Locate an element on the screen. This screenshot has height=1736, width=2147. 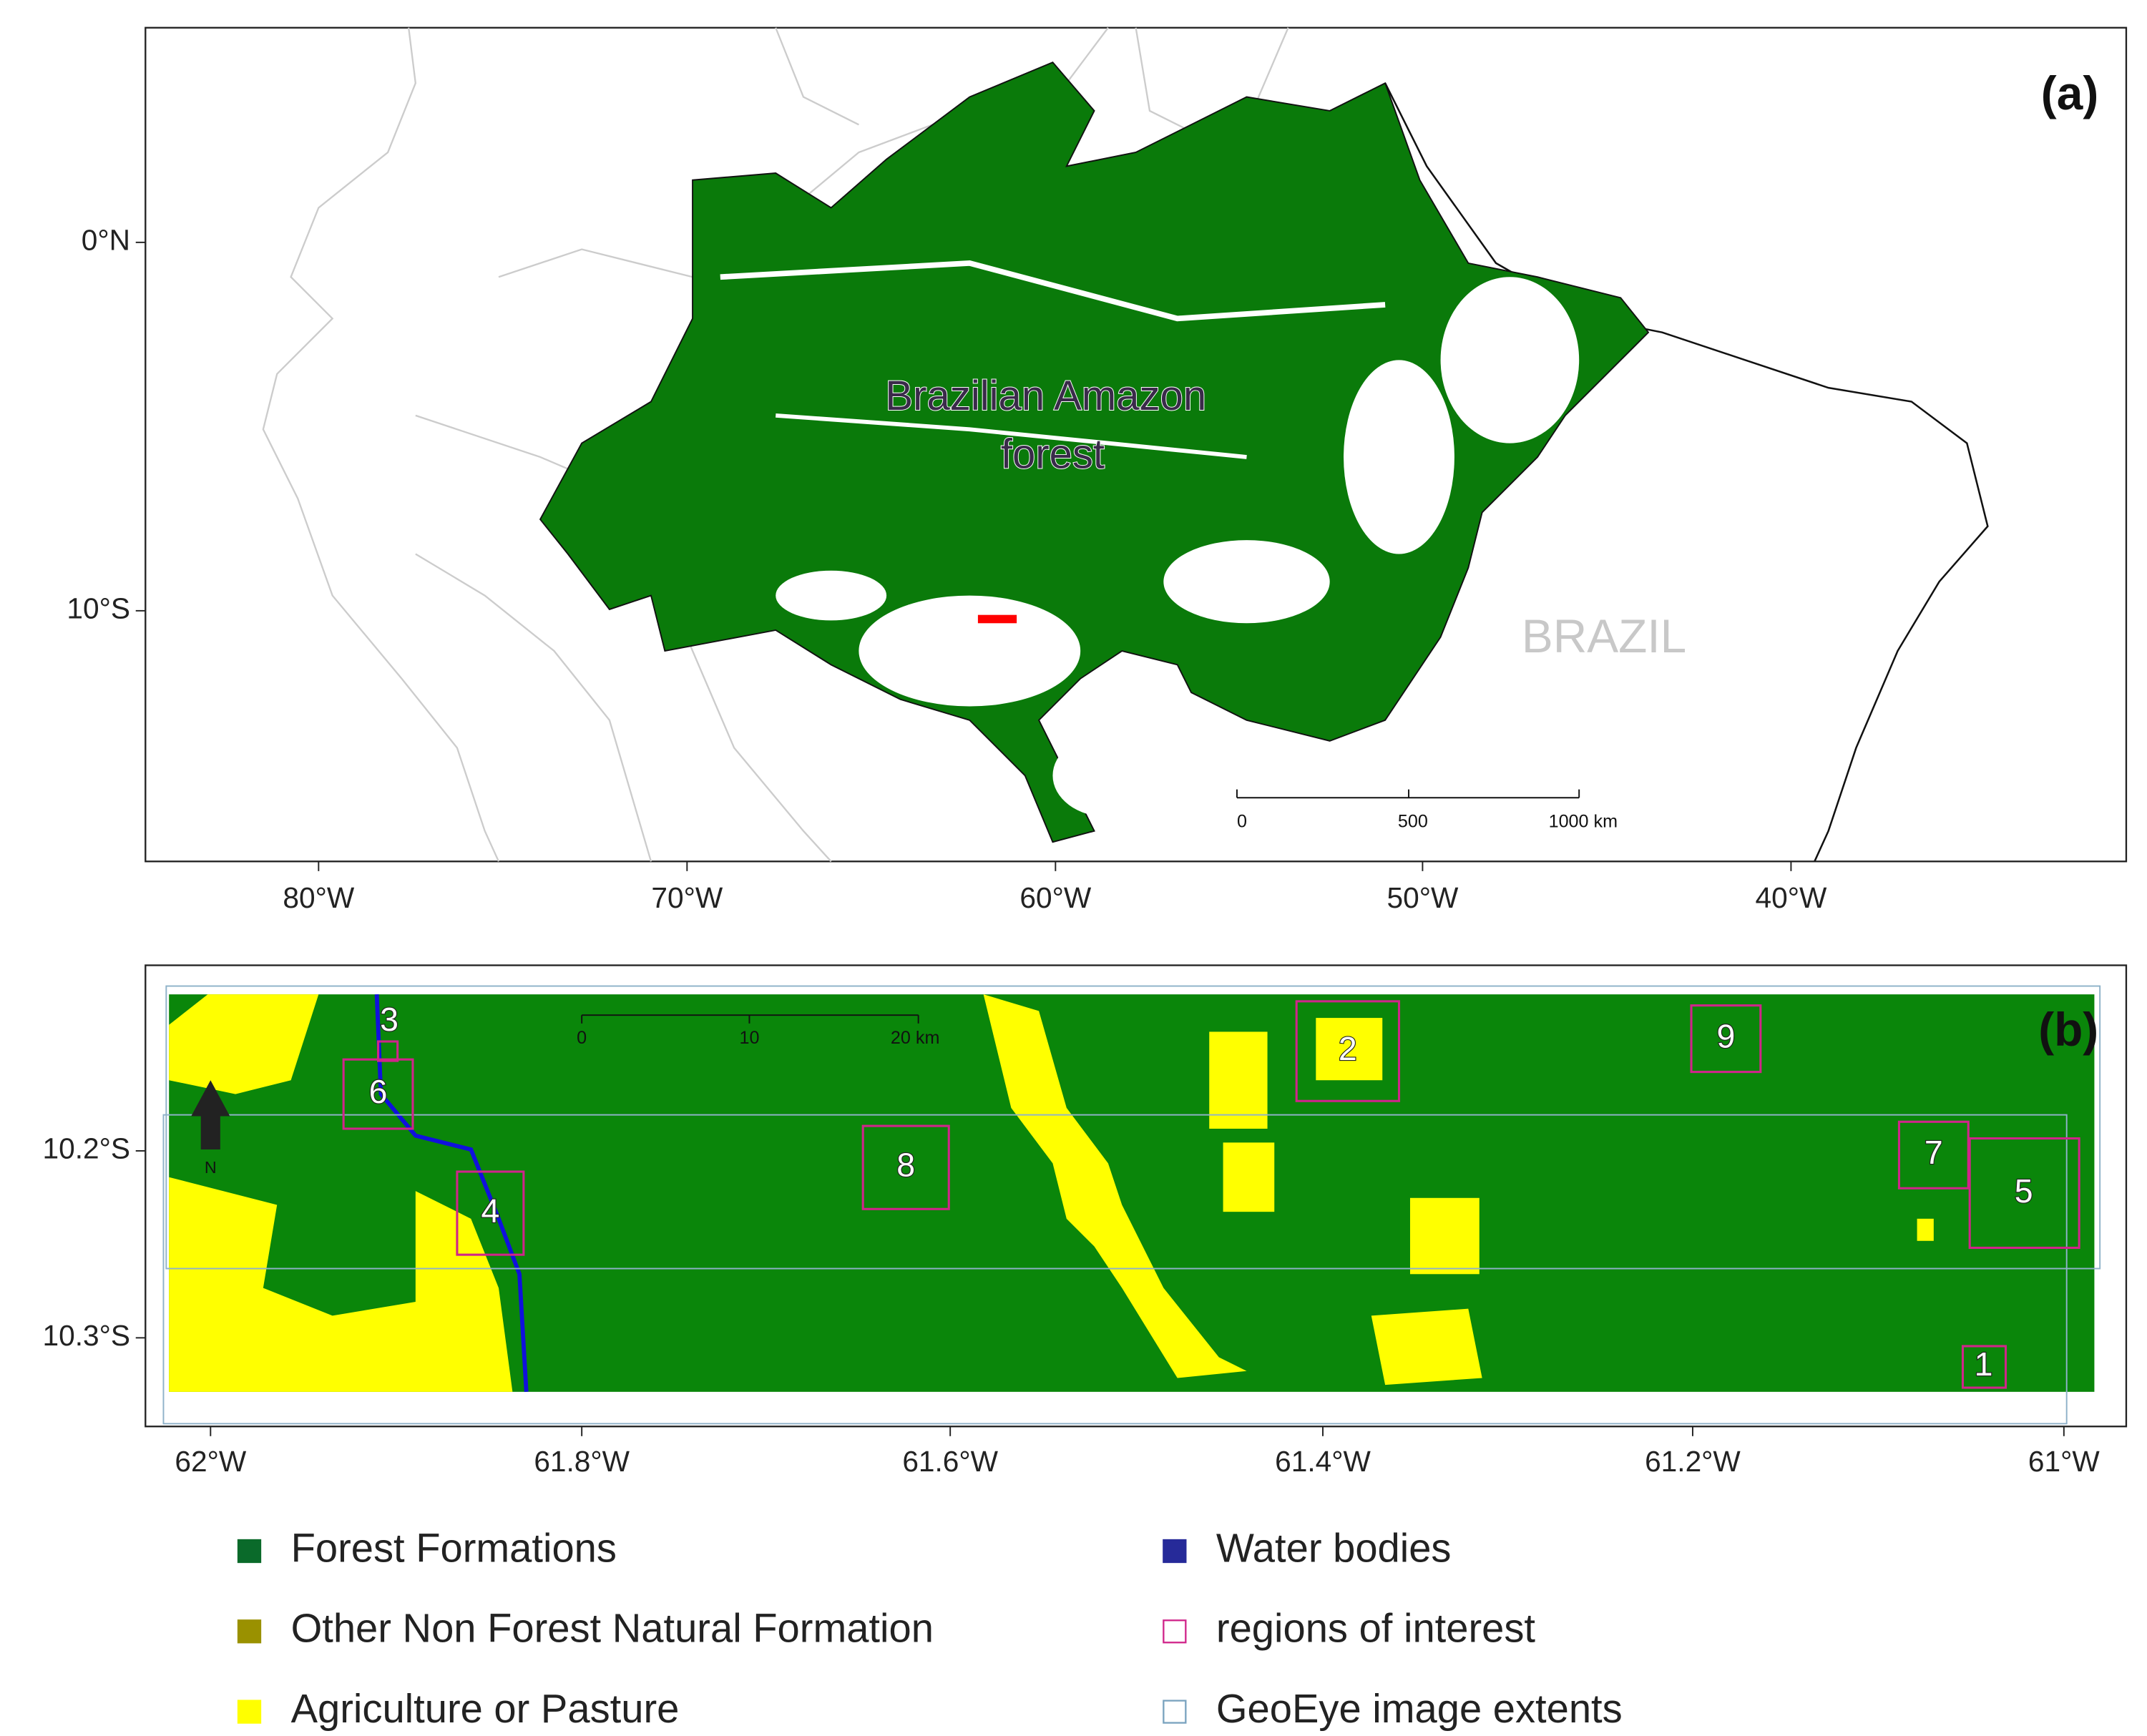
x-tick-label: 61.4°W is located at coordinates (1323, 1461).